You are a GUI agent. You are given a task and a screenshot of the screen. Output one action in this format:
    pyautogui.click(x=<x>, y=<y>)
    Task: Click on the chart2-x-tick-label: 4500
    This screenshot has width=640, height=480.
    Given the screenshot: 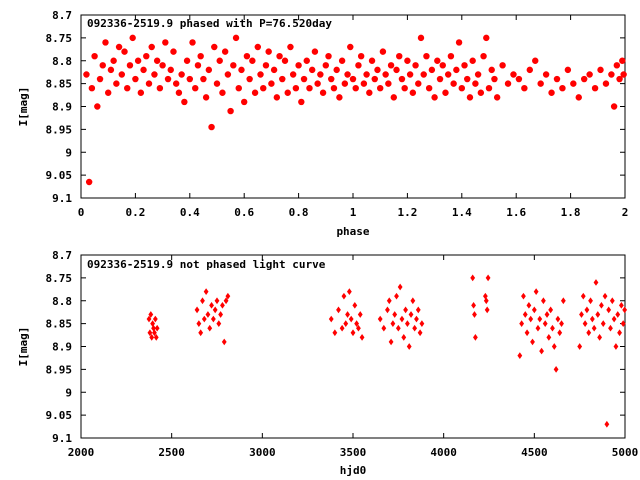 What is the action you would take?
    pyautogui.click(x=534, y=452)
    